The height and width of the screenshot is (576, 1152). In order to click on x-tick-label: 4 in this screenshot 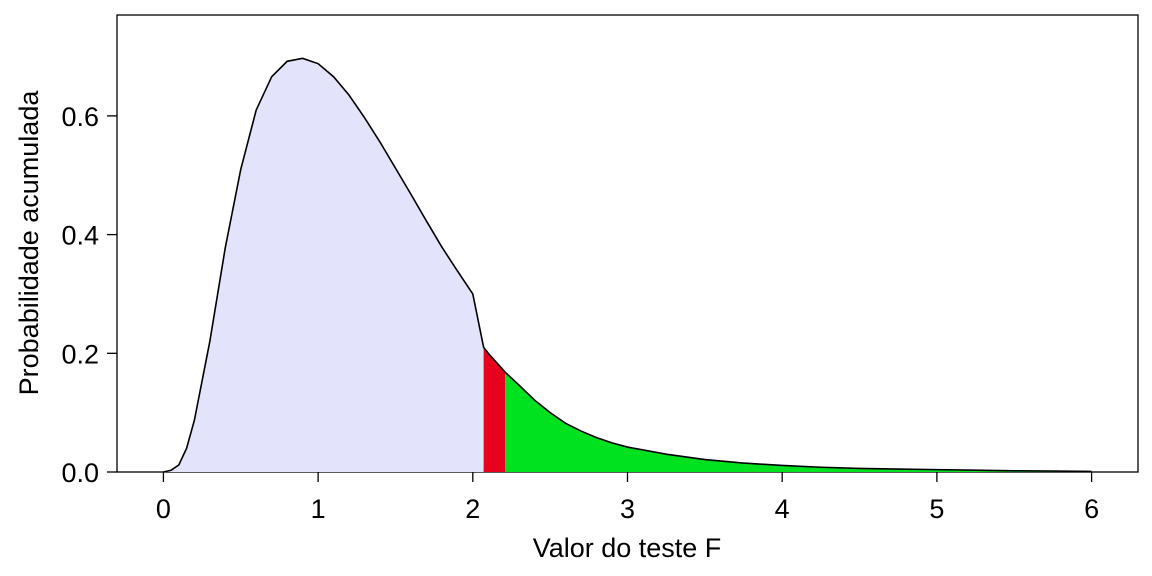, I will do `click(782, 509)`.